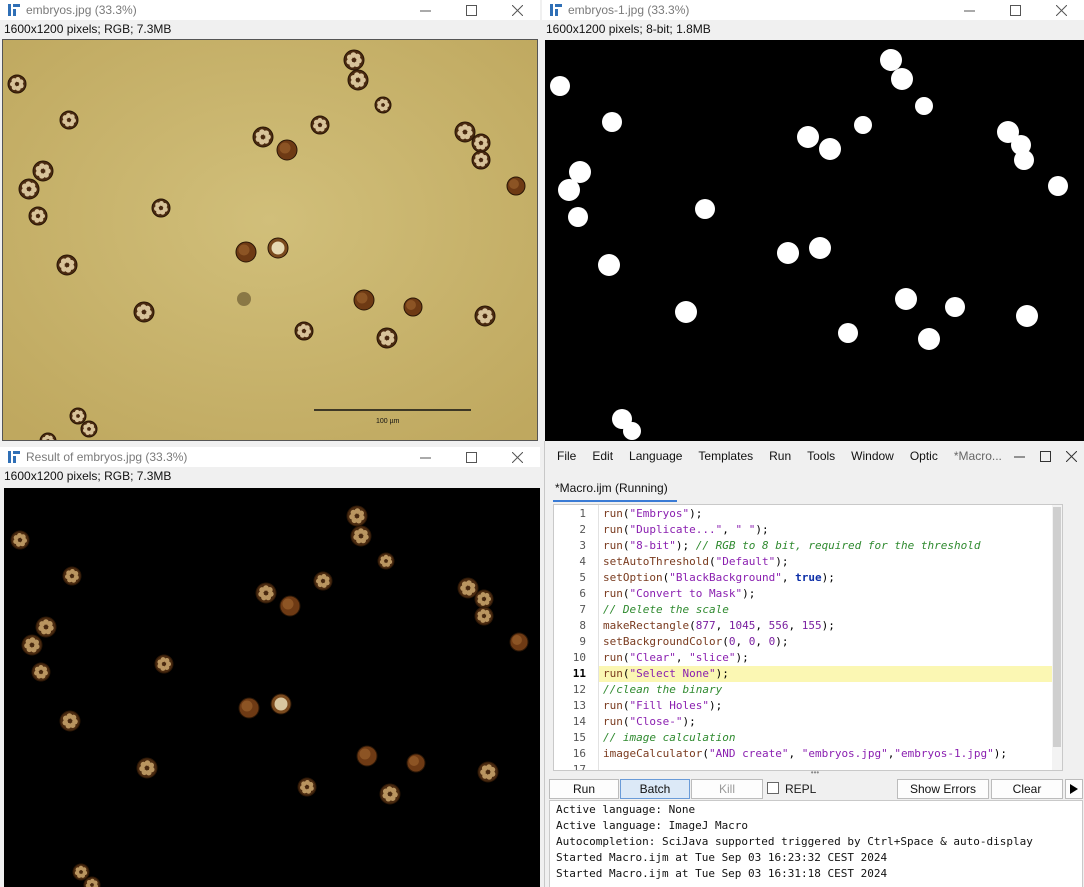 The image size is (1084, 887). What do you see at coordinates (813, 10) in the screenshot?
I see `mask-title-bar: embryos-1.jpg (33.3%)` at bounding box center [813, 10].